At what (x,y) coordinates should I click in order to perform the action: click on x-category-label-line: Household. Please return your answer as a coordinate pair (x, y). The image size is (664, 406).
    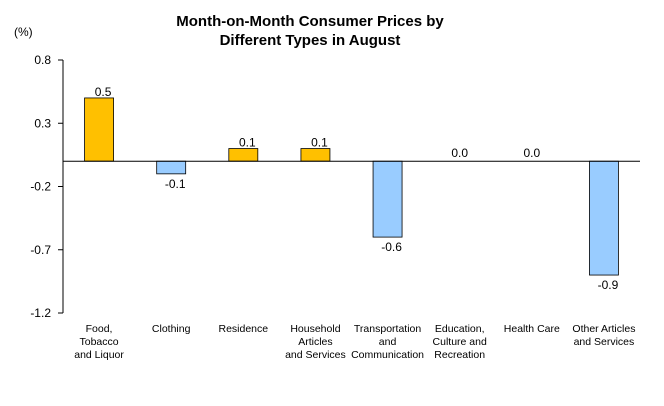
    Looking at the image, I should click on (315, 329).